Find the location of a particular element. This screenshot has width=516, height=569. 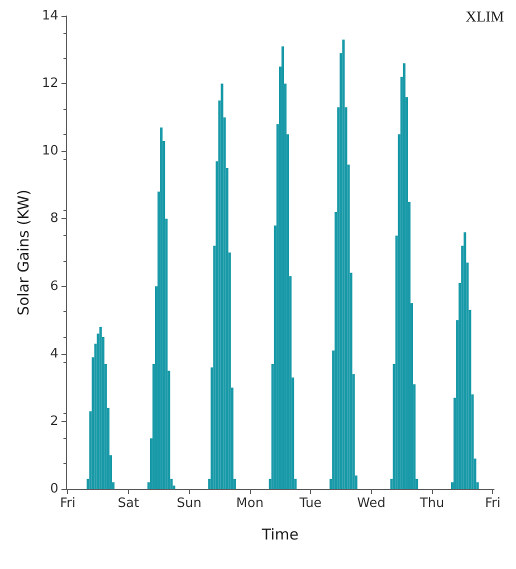

y-tick-label: 14 is located at coordinates (50, 16).